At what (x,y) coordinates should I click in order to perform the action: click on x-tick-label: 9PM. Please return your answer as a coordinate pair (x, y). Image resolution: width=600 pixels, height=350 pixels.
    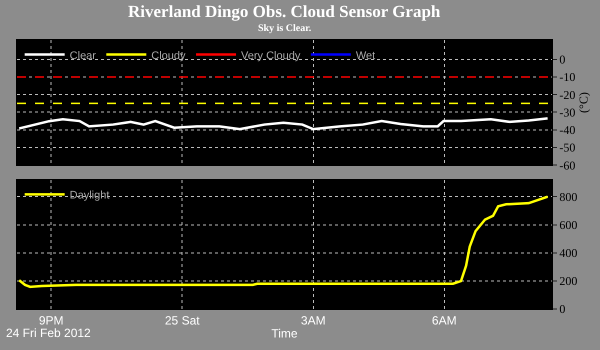
    Looking at the image, I should click on (51, 320).